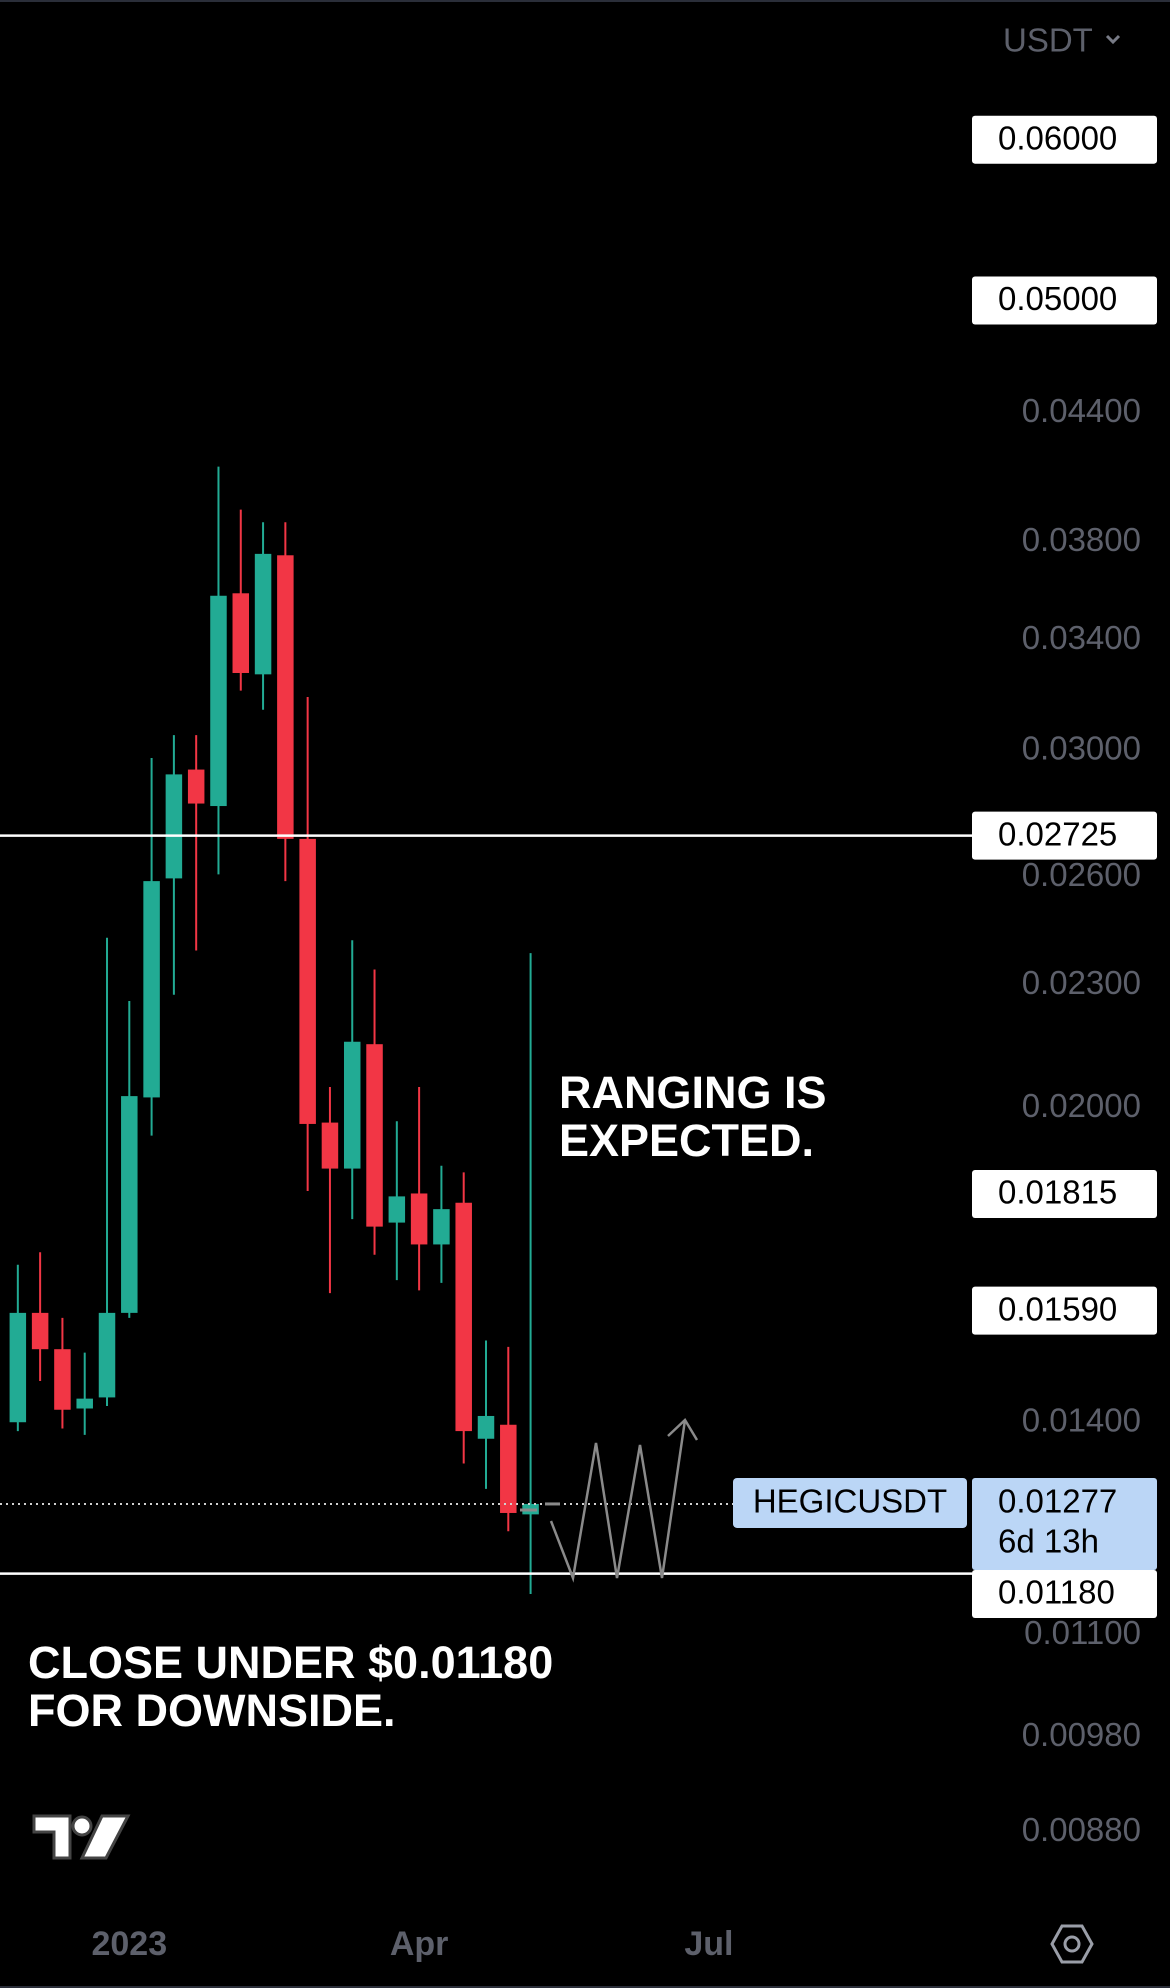  What do you see at coordinates (686, 1140) in the screenshot?
I see `annotation-text: EXPECTED.` at bounding box center [686, 1140].